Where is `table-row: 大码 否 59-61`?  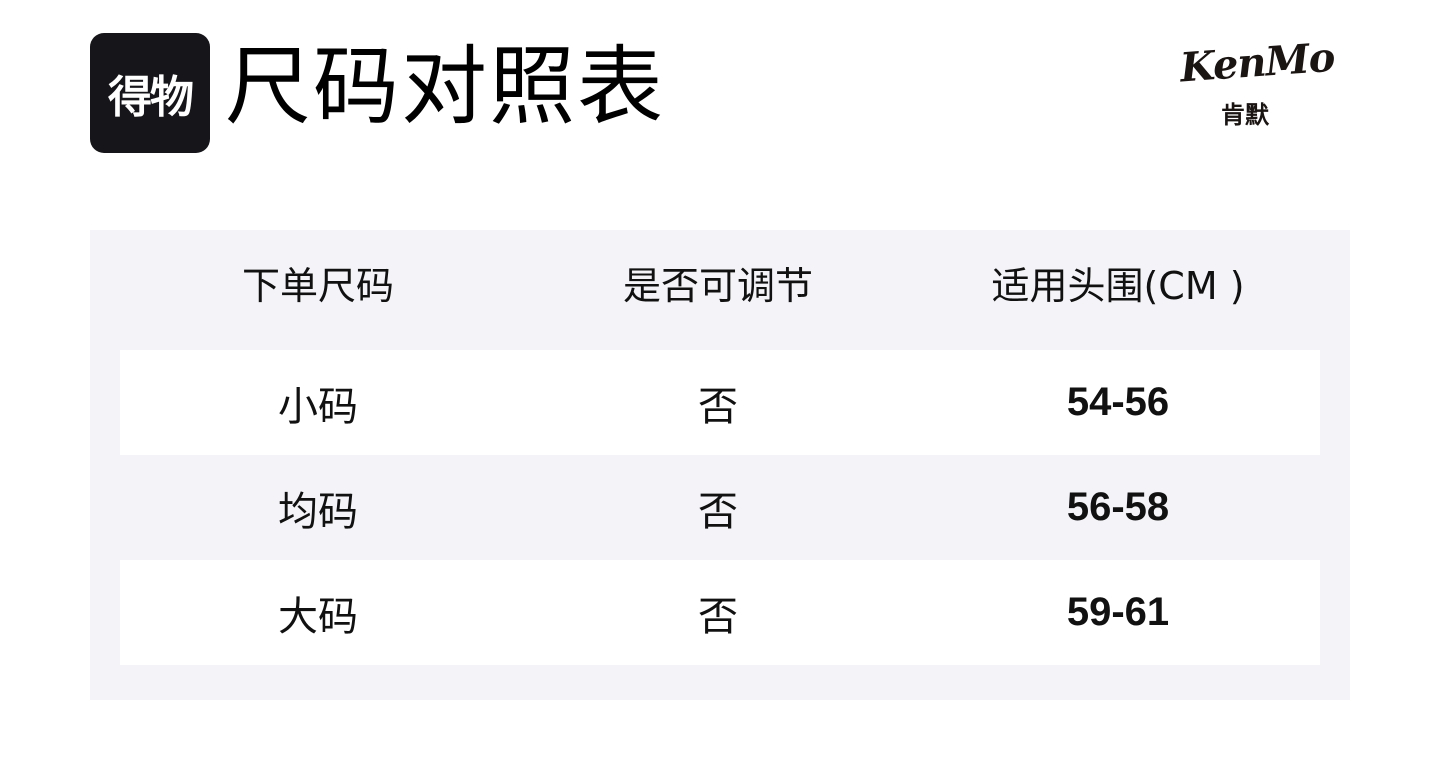
table-row: 大码 否 59-61 is located at coordinates (720, 612).